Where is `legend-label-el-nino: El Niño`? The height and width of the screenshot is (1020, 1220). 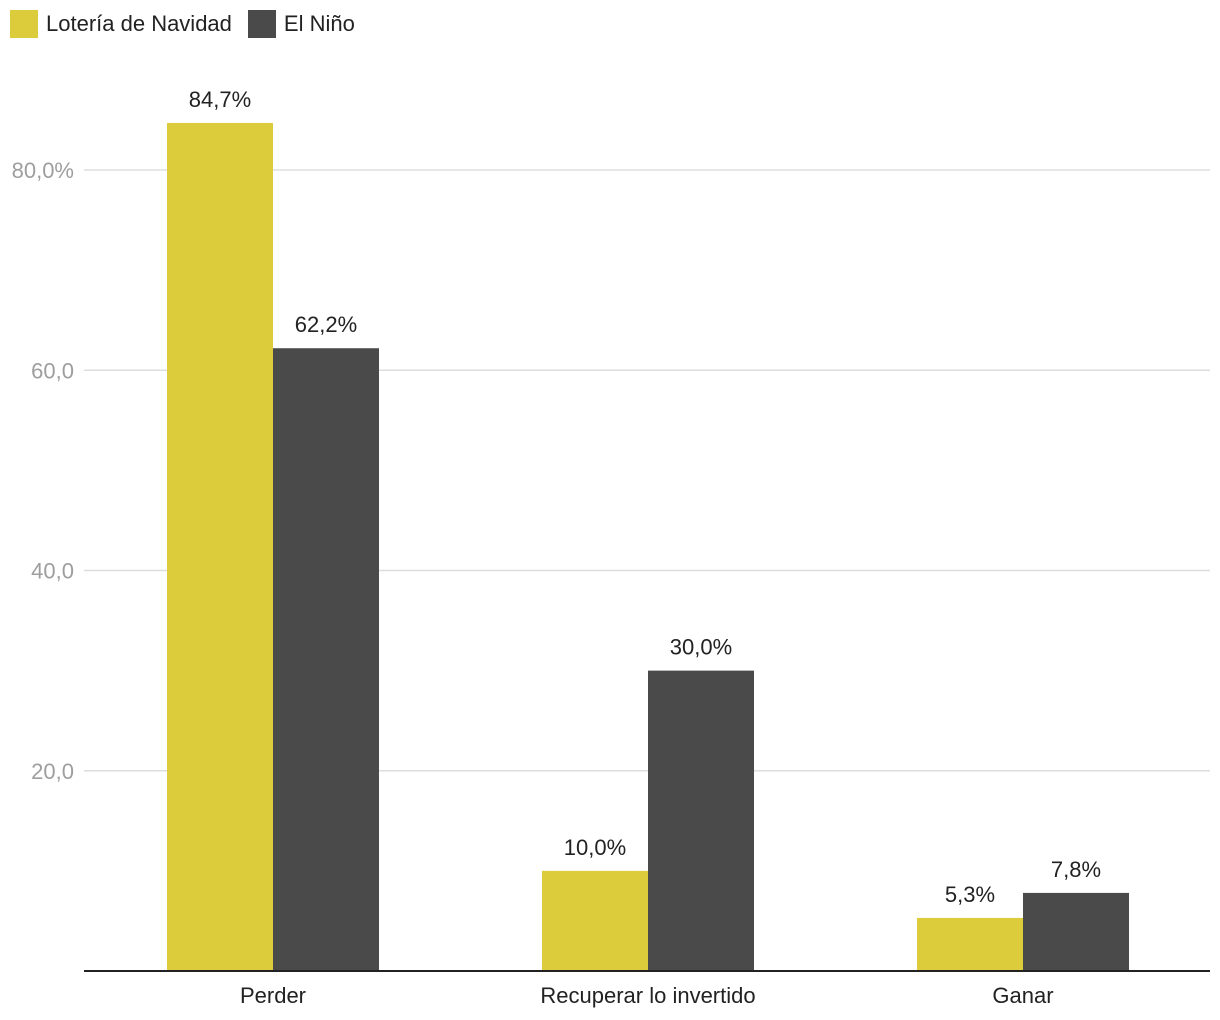 legend-label-el-nino: El Niño is located at coordinates (319, 23).